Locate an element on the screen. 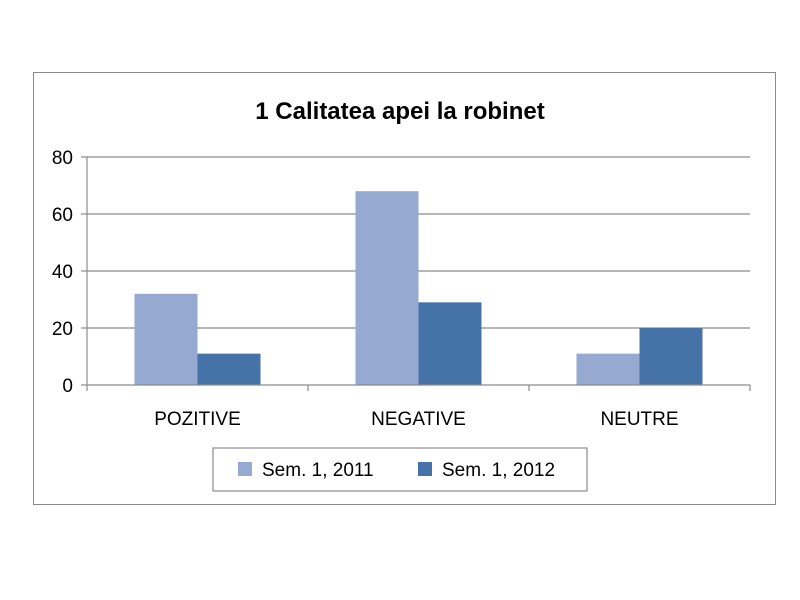  legend: Sem. 1, 2011 Sem. 1, 2012 is located at coordinates (400, 469).